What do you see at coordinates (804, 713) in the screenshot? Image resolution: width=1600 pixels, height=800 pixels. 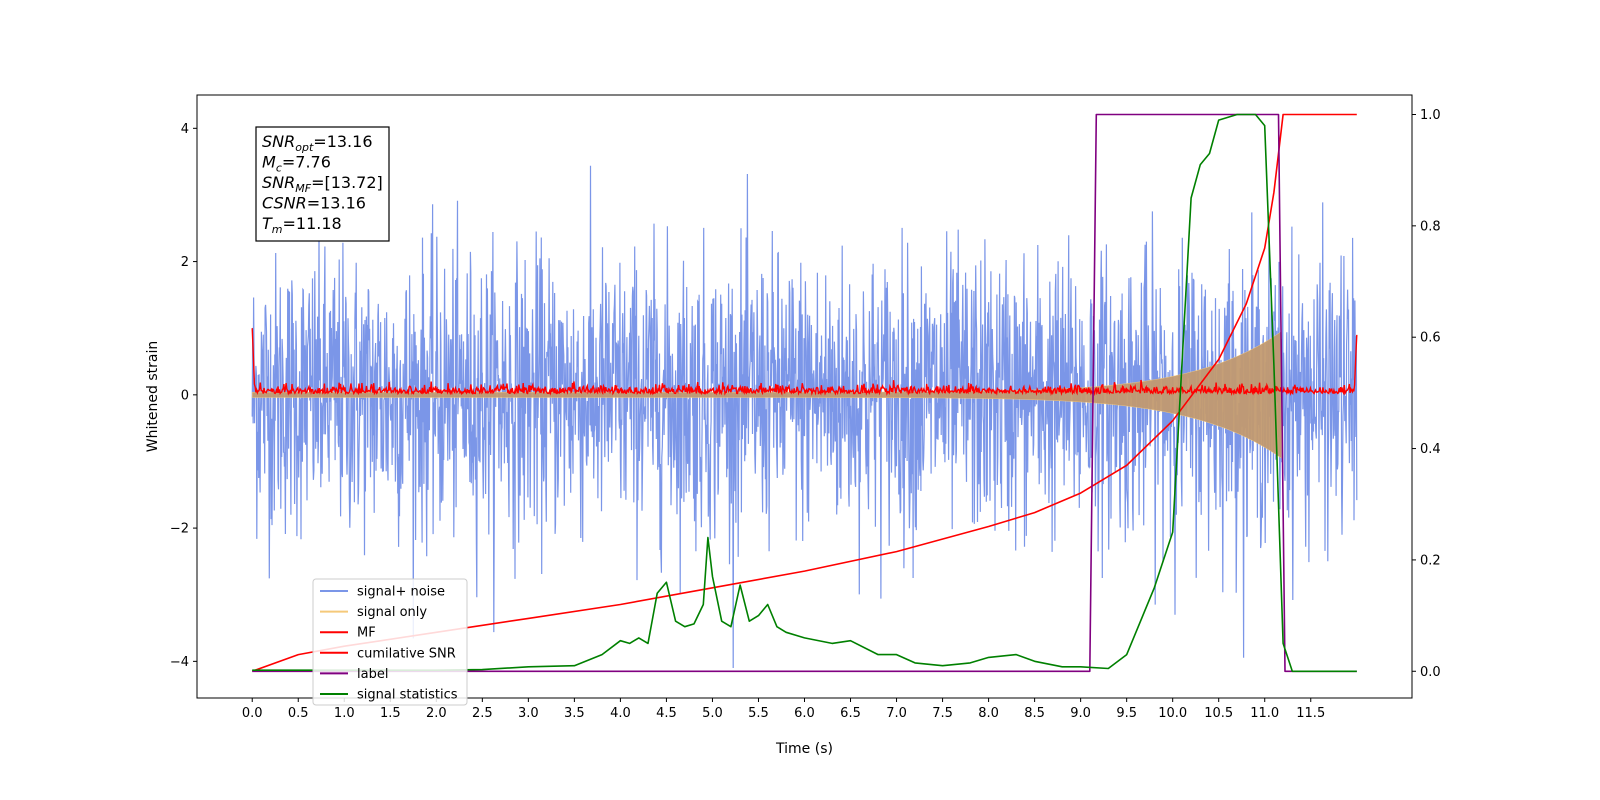 I see `x-tick-label: 6.0` at bounding box center [804, 713].